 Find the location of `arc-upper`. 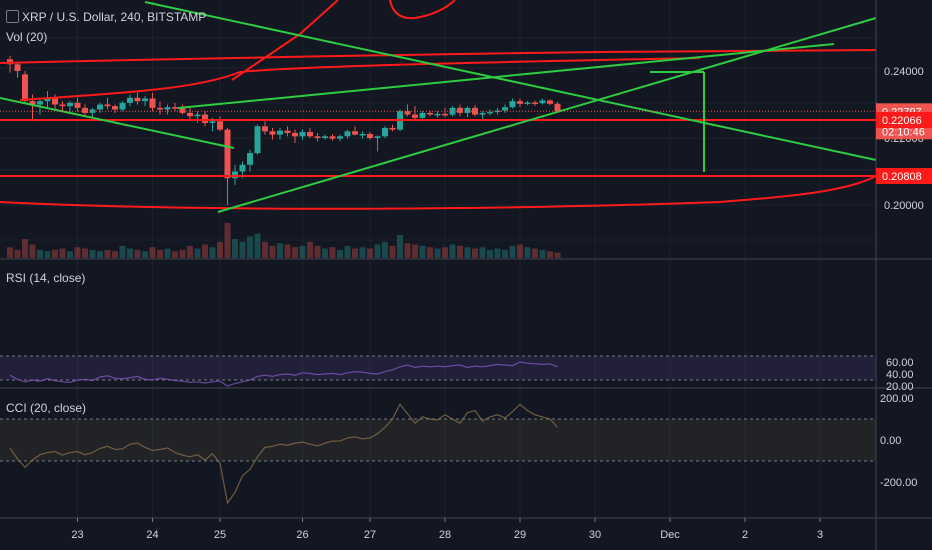

arc-upper is located at coordinates (360, 79).